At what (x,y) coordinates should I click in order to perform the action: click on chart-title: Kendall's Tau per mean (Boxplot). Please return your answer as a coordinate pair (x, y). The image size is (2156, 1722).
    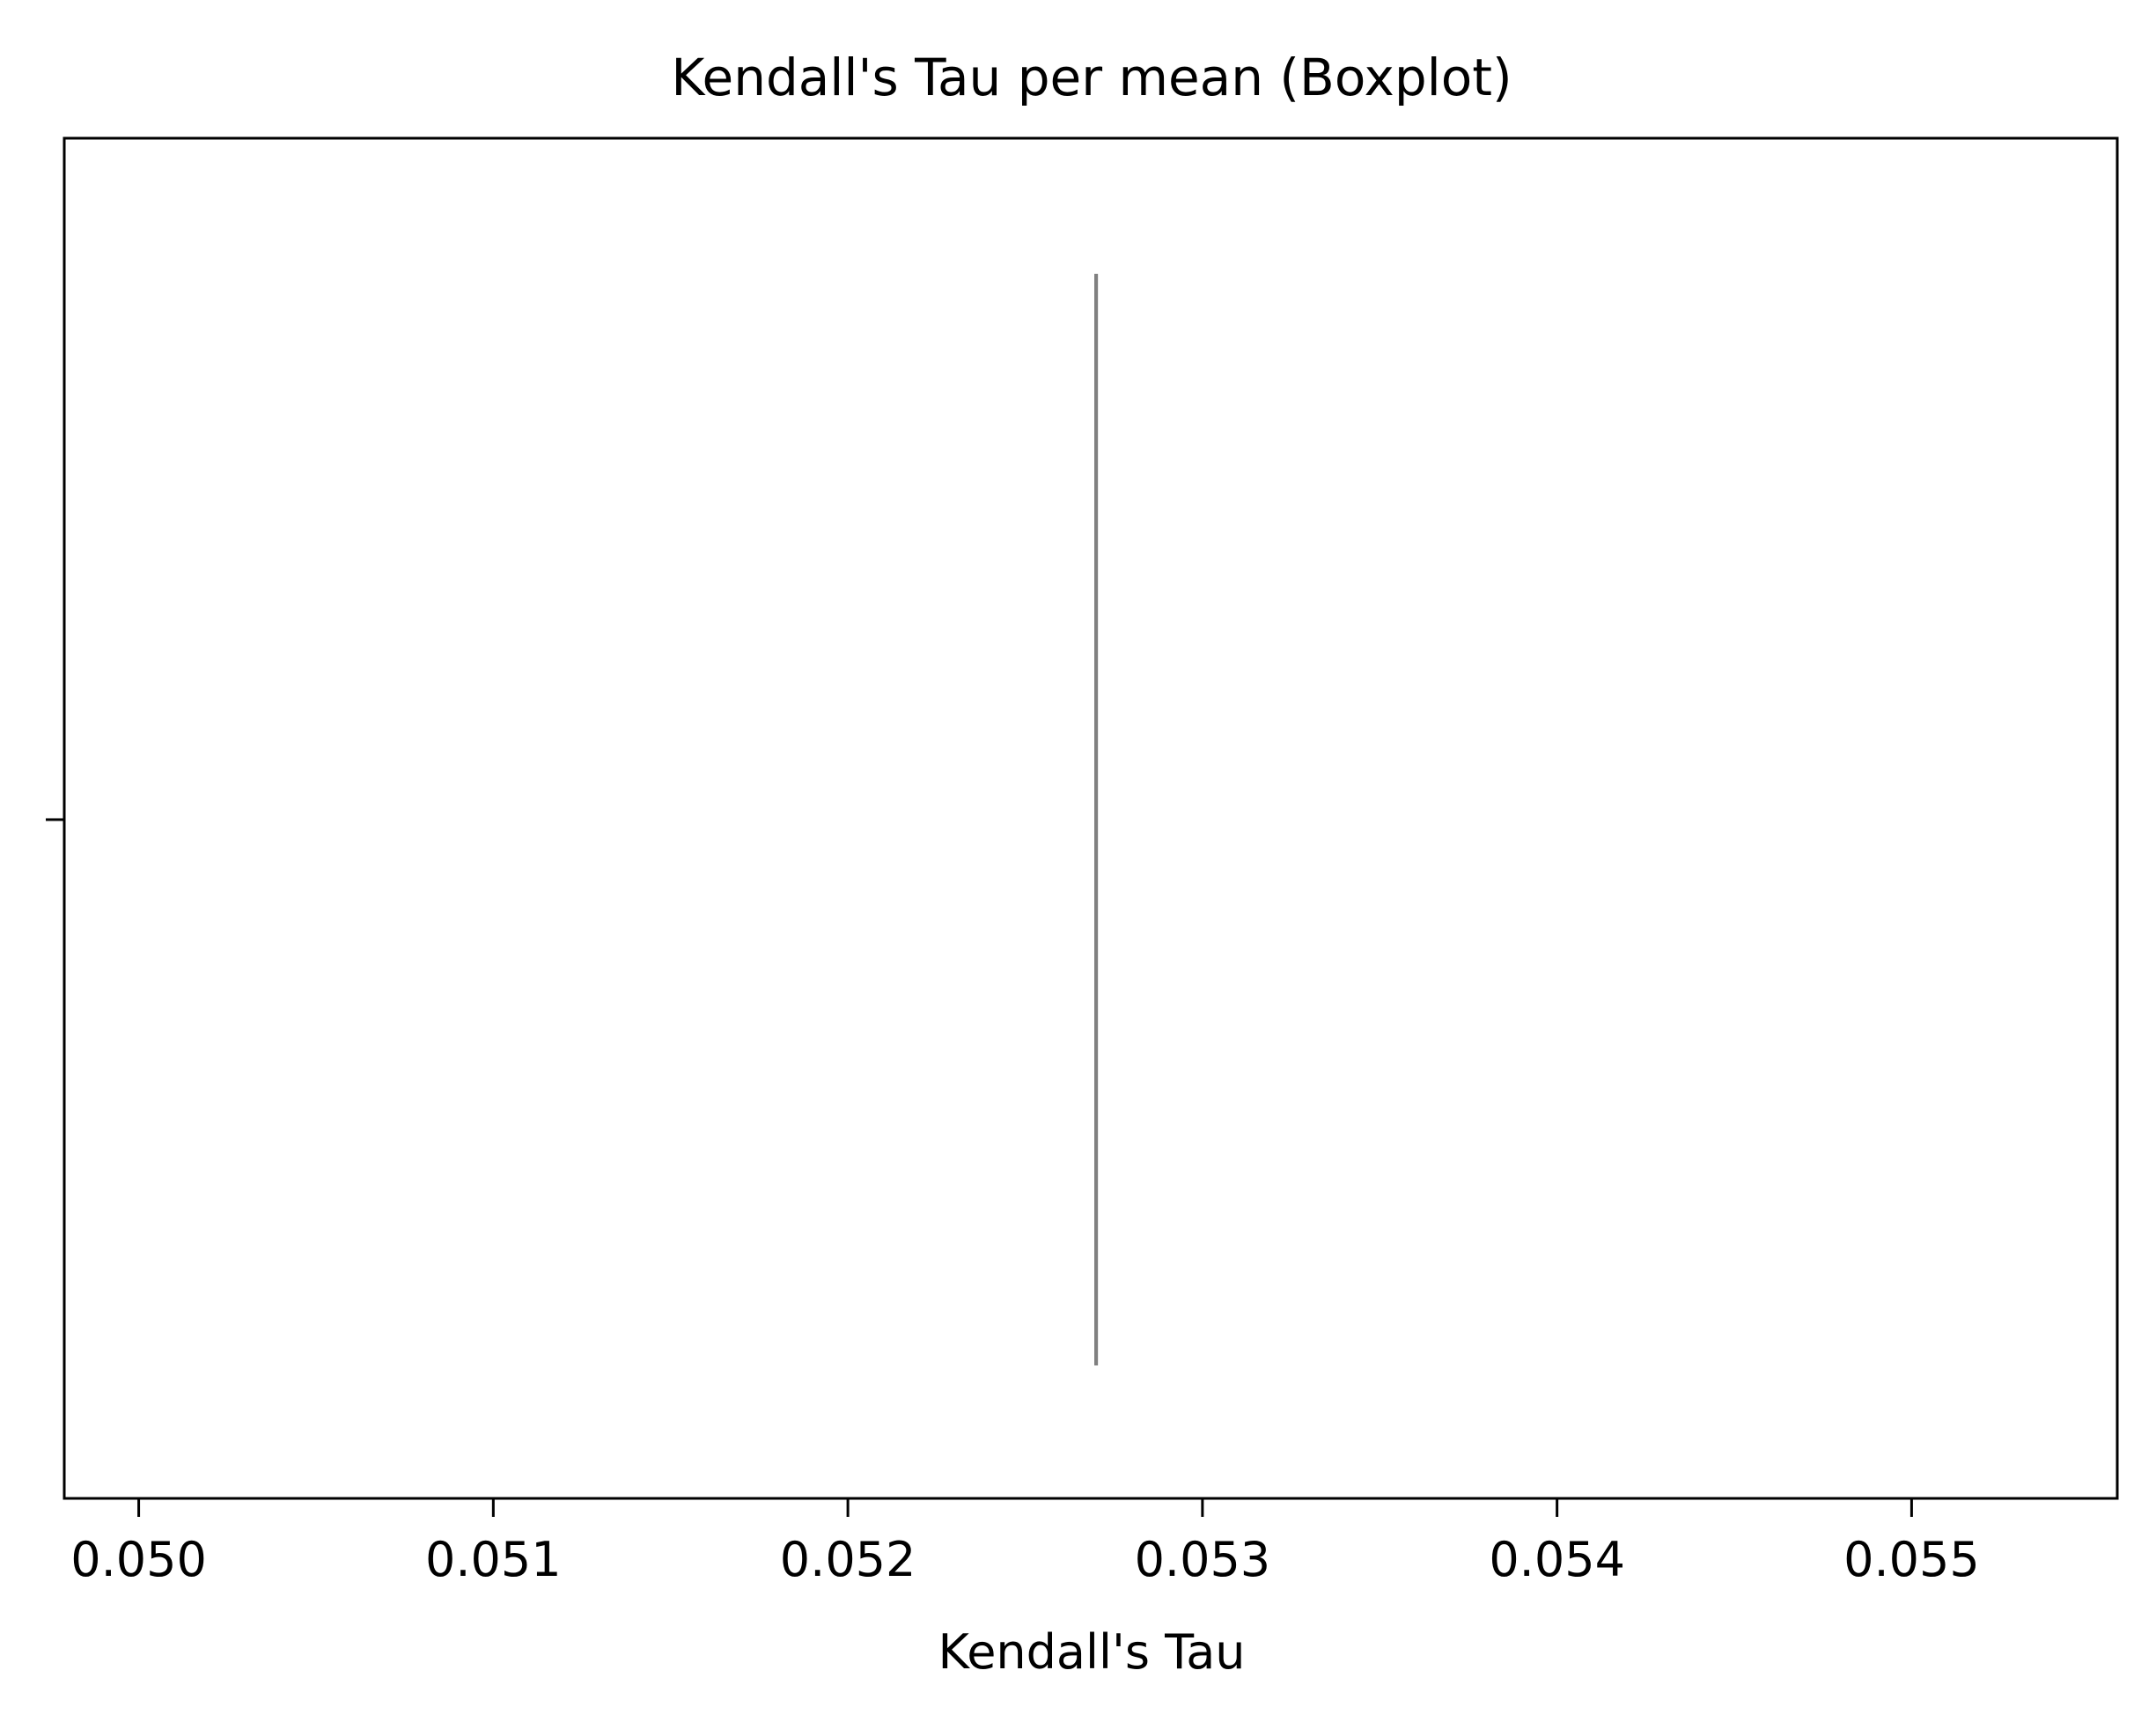
    Looking at the image, I should click on (1092, 77).